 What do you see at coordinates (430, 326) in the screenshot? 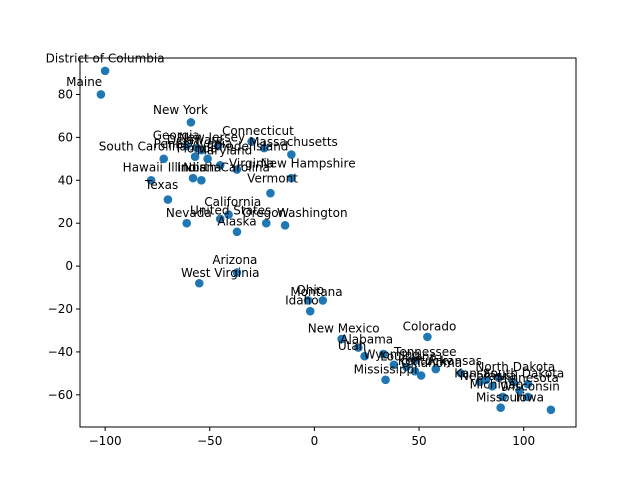
I see `point-label: Colorado` at bounding box center [430, 326].